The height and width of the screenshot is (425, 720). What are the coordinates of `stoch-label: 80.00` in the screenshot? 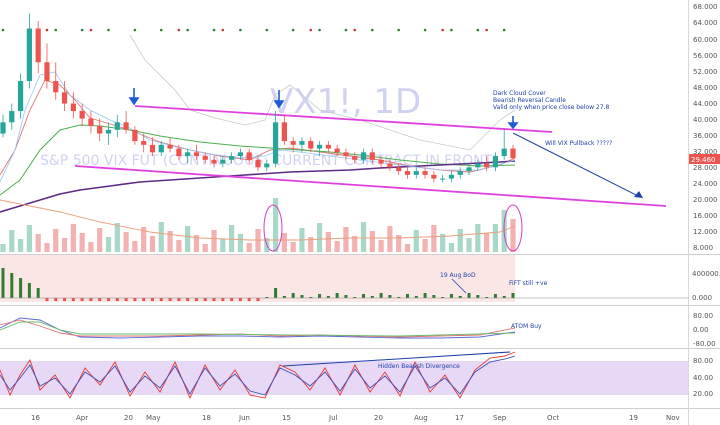 It's located at (703, 361).